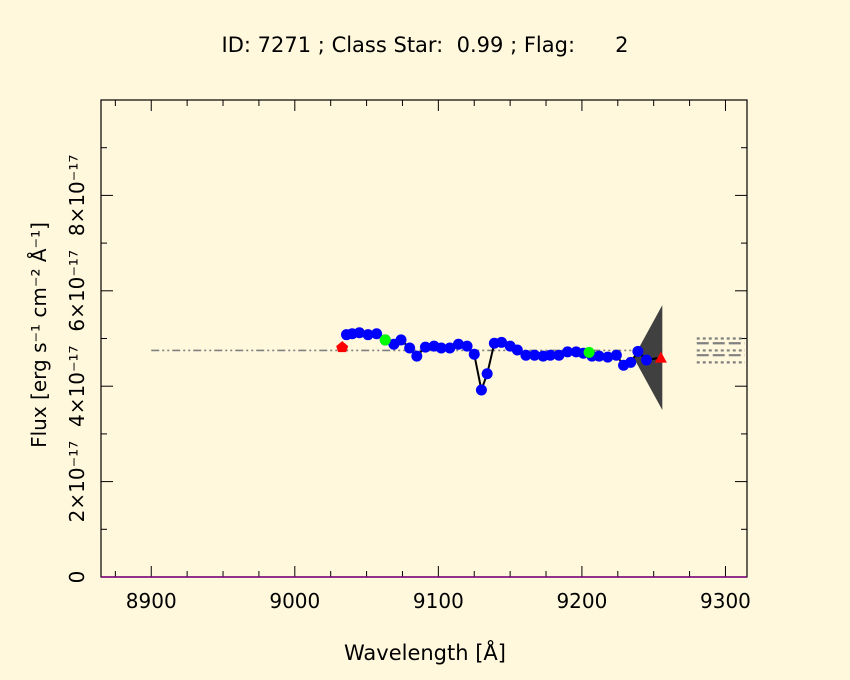 The height and width of the screenshot is (680, 850). What do you see at coordinates (425, 652) in the screenshot?
I see `x-axis-label: Wavelength [Å]` at bounding box center [425, 652].